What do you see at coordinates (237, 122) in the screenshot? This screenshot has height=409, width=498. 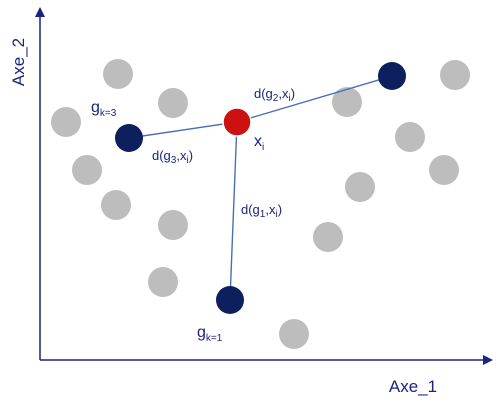 I see `highlighted-point` at bounding box center [237, 122].